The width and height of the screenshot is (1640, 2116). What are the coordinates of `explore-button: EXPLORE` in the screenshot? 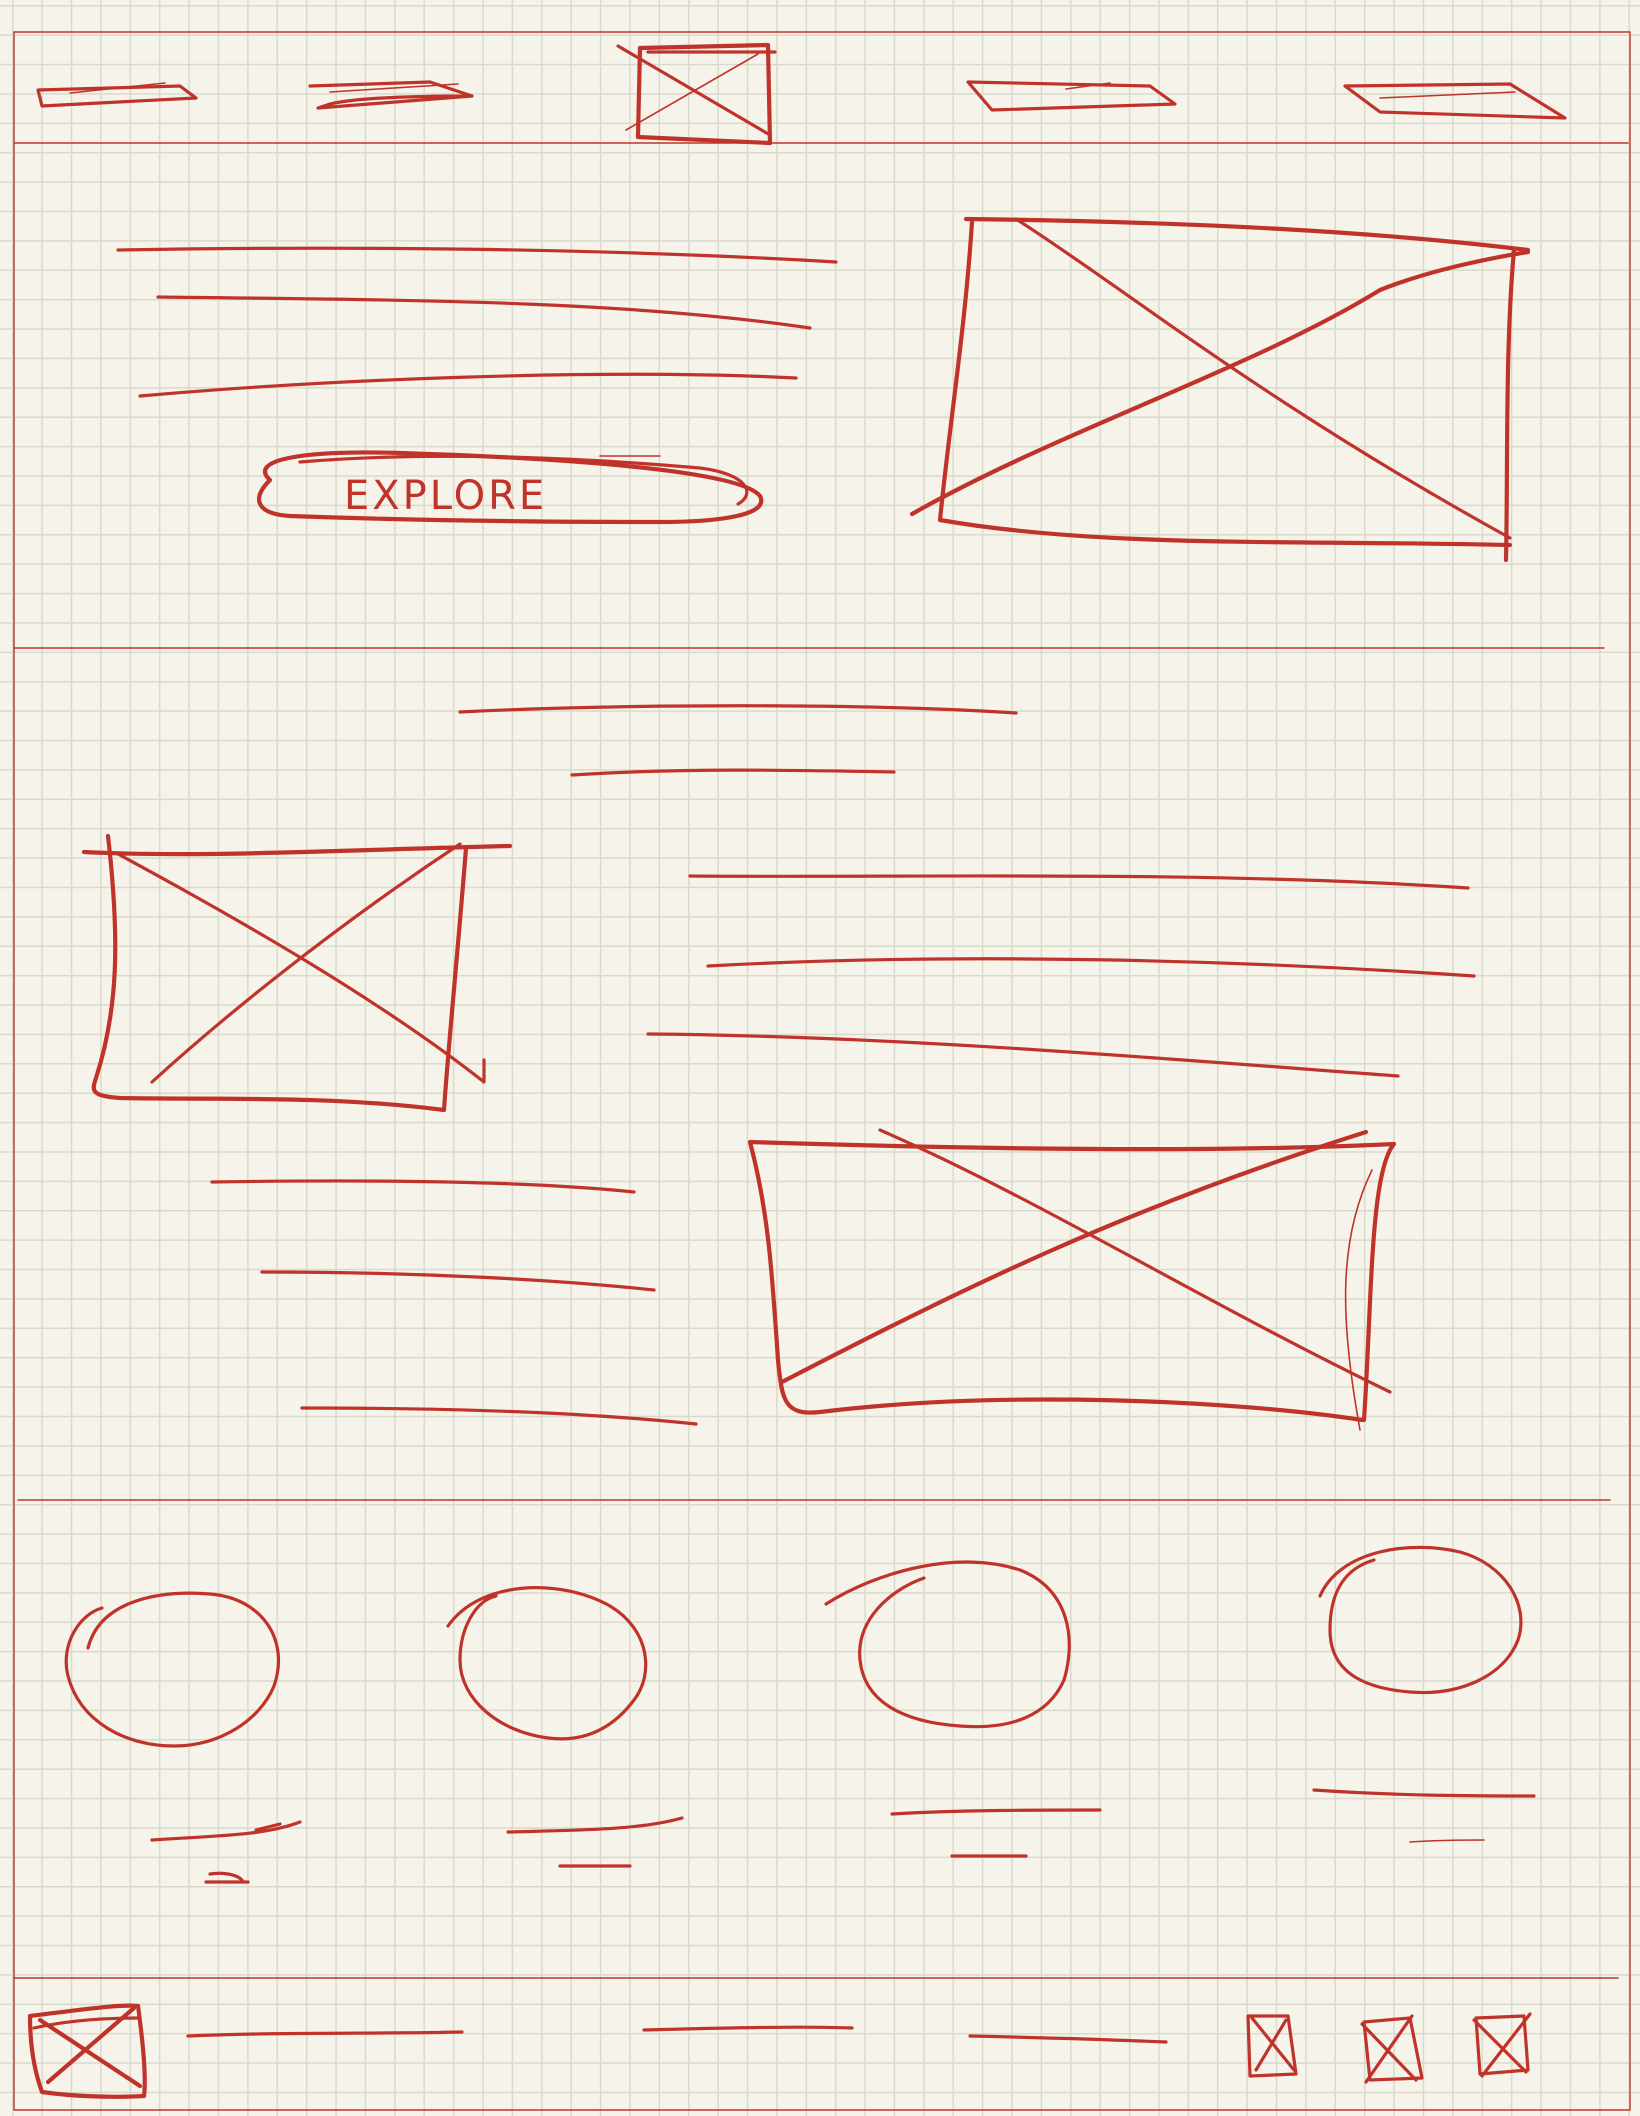 It's located at (510, 487).